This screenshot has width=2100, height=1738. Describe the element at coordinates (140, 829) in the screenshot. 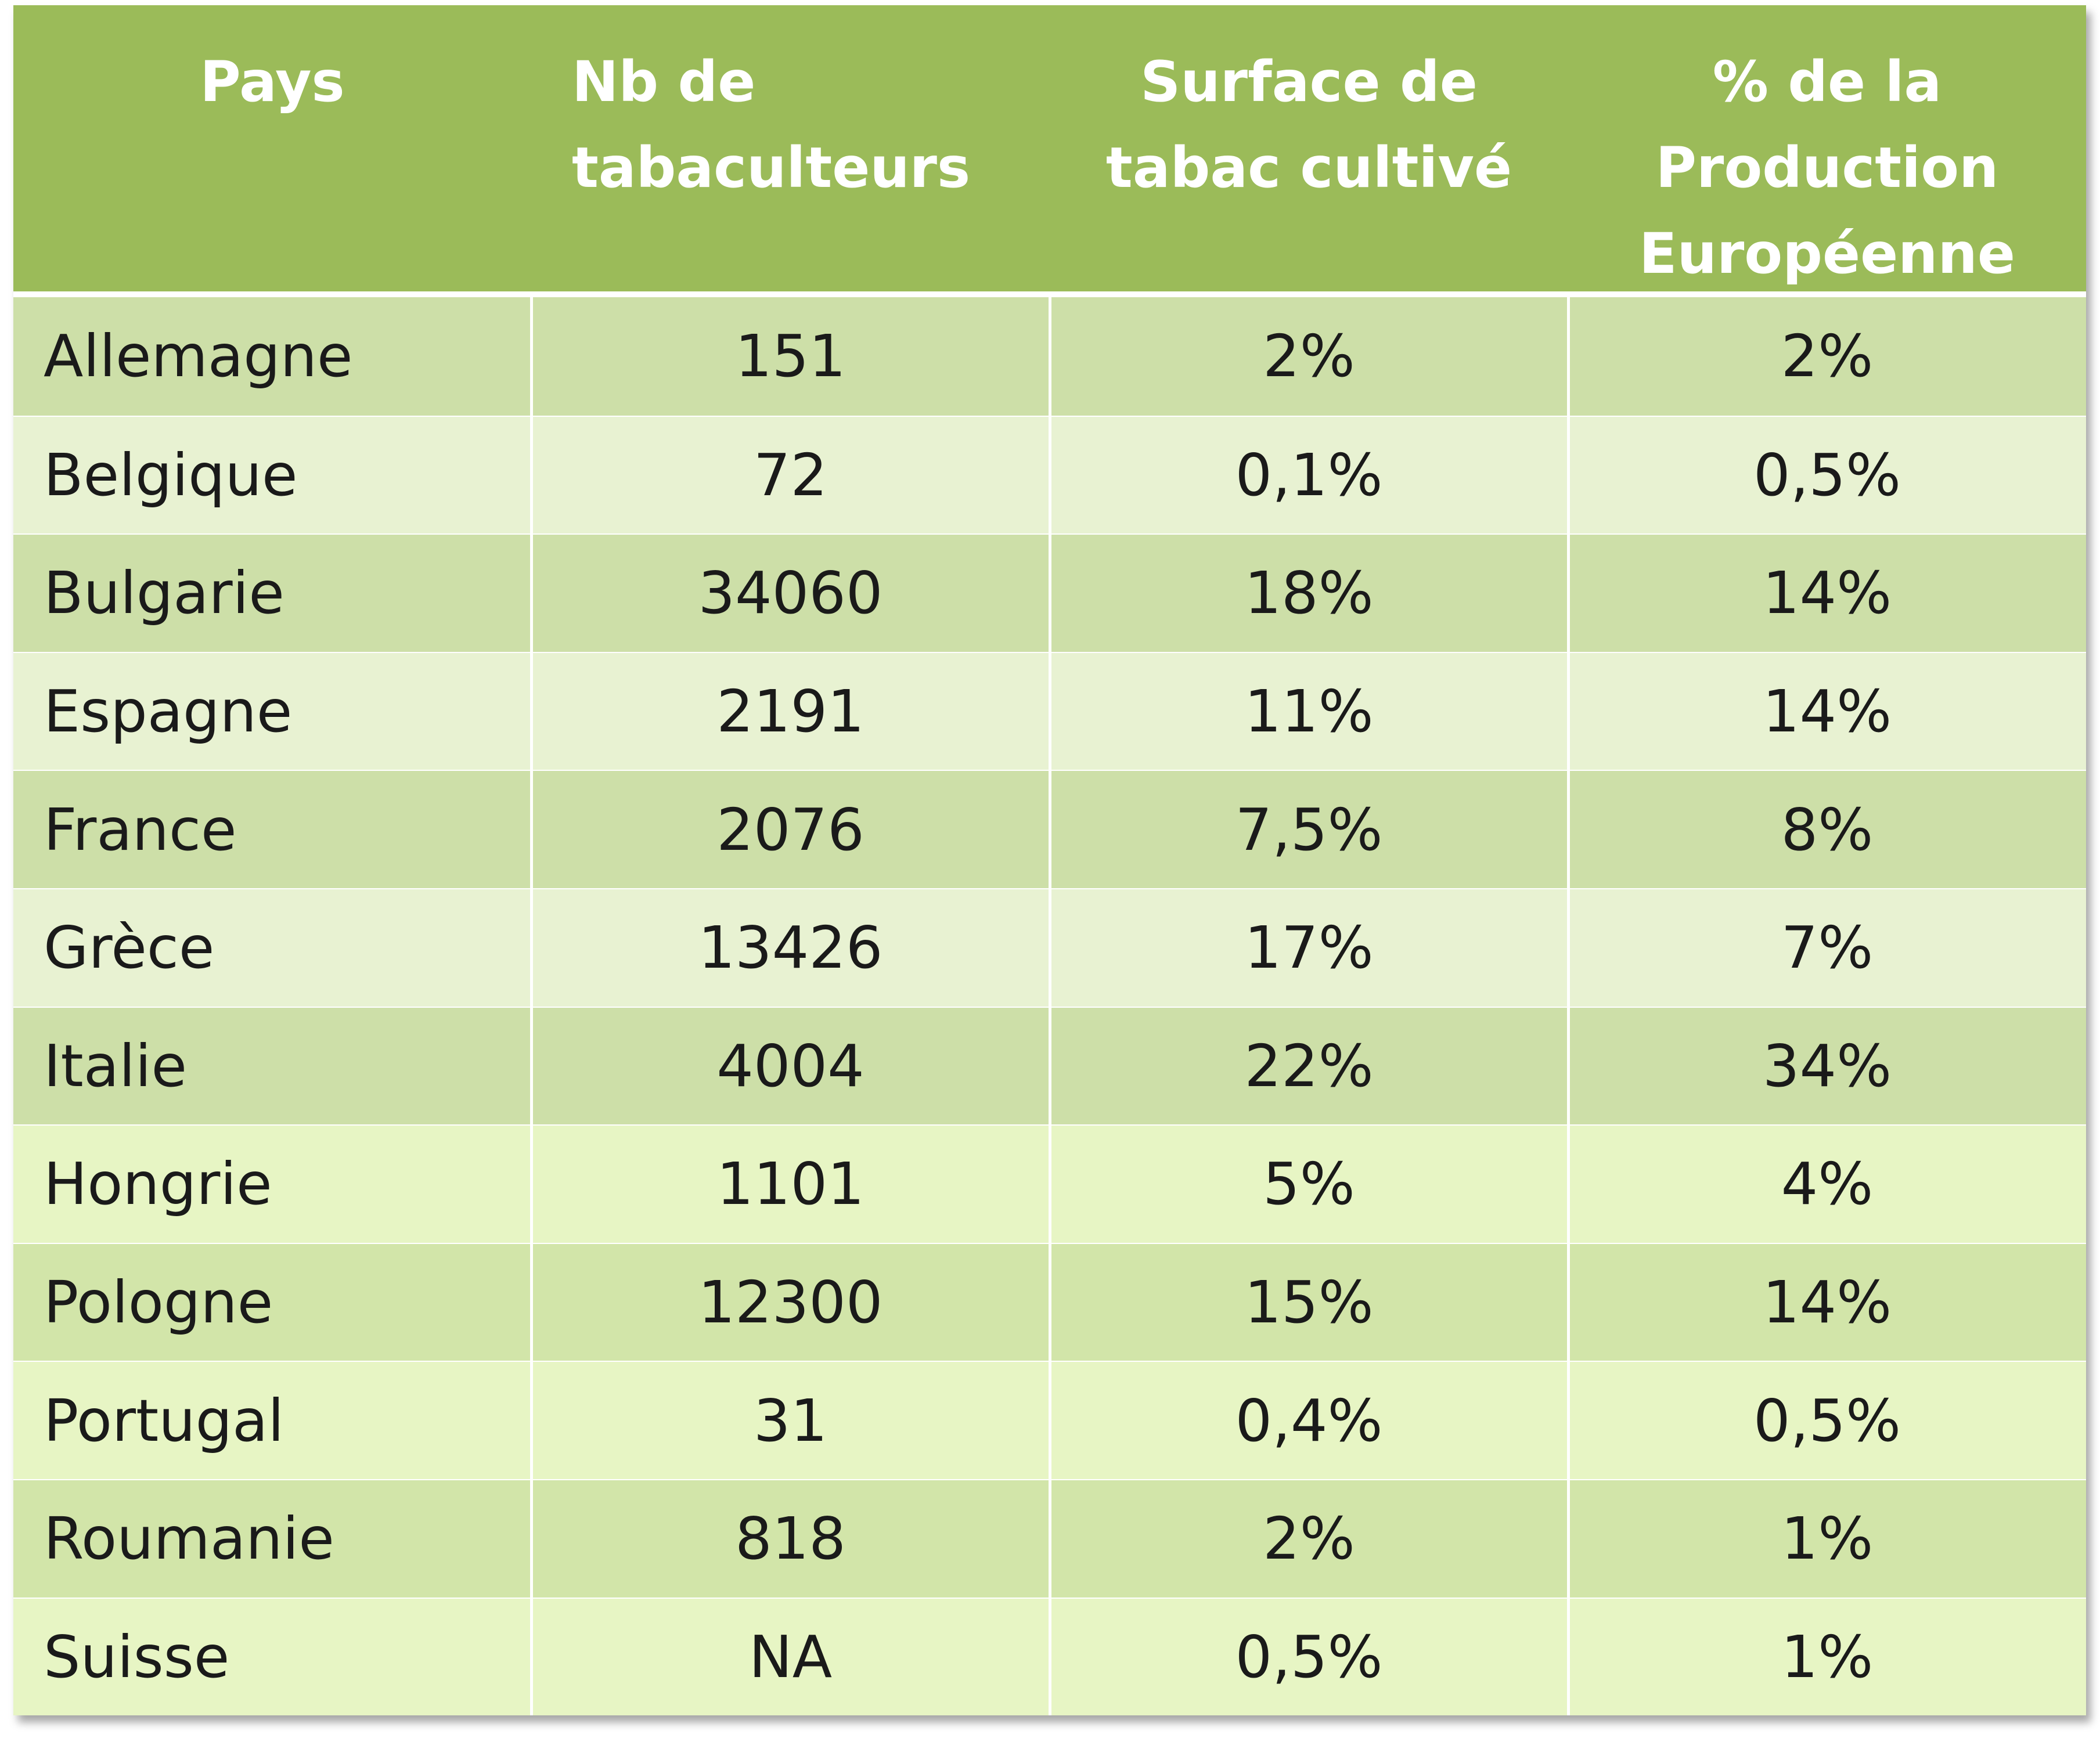

I see `cell-pays: France` at that location.